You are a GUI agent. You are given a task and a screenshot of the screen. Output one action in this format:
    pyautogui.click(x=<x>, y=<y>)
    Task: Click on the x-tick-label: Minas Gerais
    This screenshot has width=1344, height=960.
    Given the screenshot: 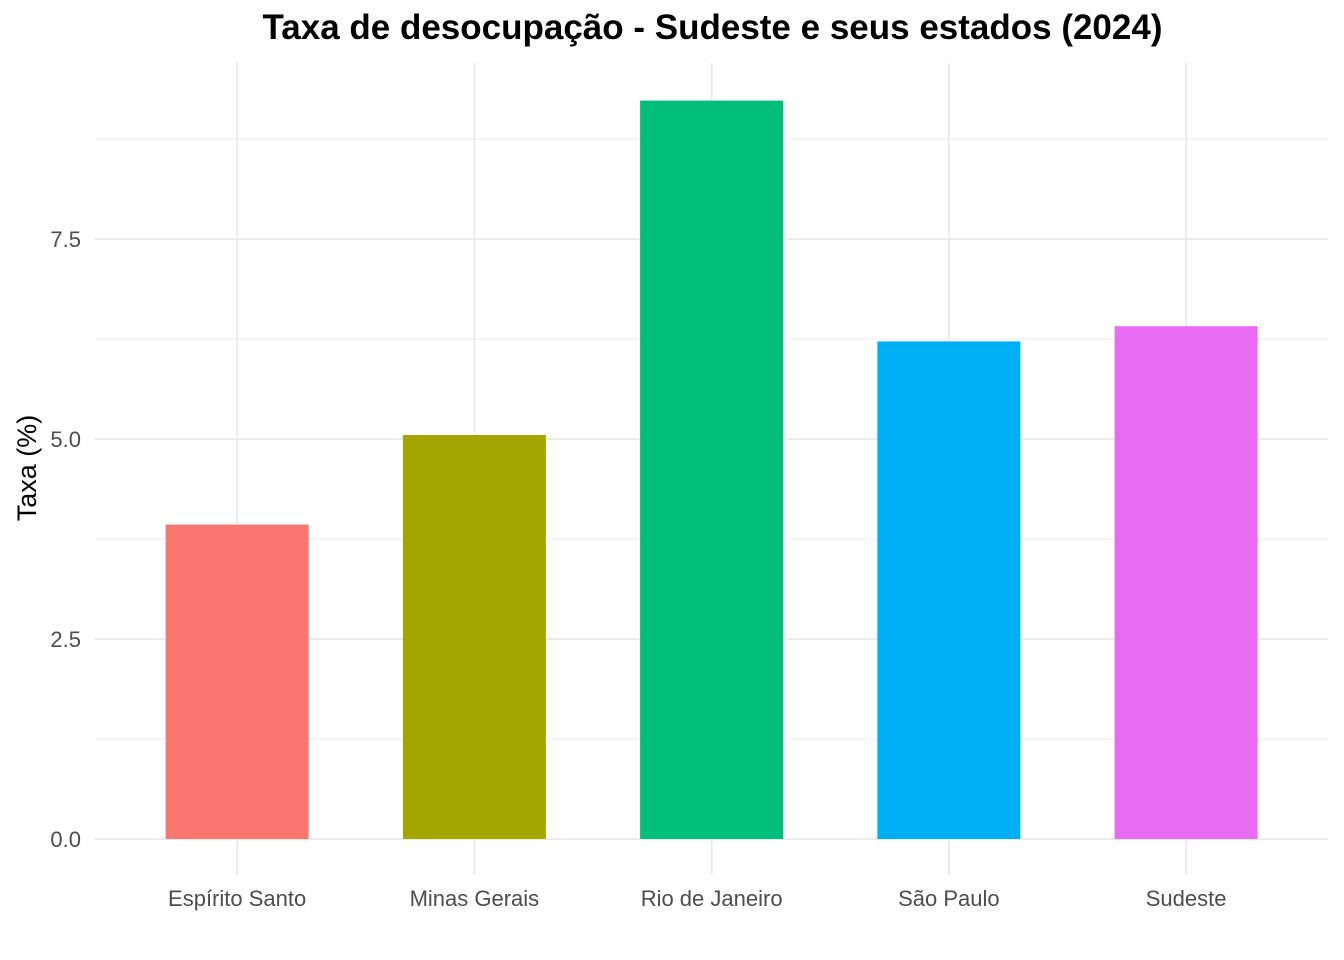 What is the action you would take?
    pyautogui.click(x=475, y=898)
    